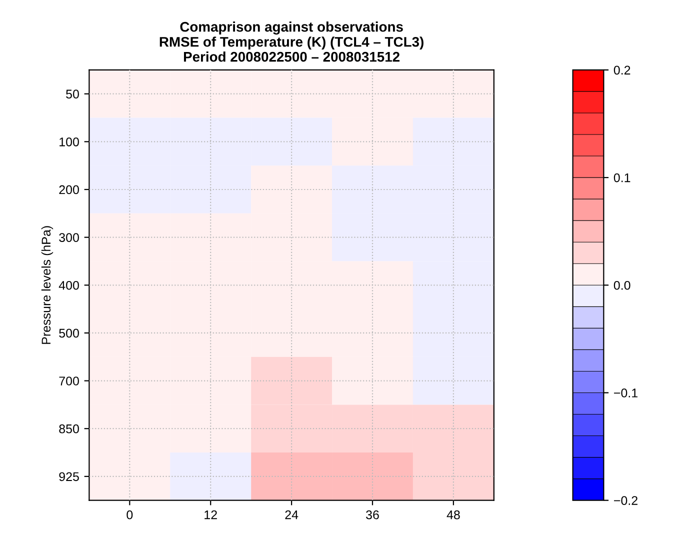 The width and height of the screenshot is (686, 538). Describe the element at coordinates (69, 141) in the screenshot. I see `y-tick-label: 100` at that location.